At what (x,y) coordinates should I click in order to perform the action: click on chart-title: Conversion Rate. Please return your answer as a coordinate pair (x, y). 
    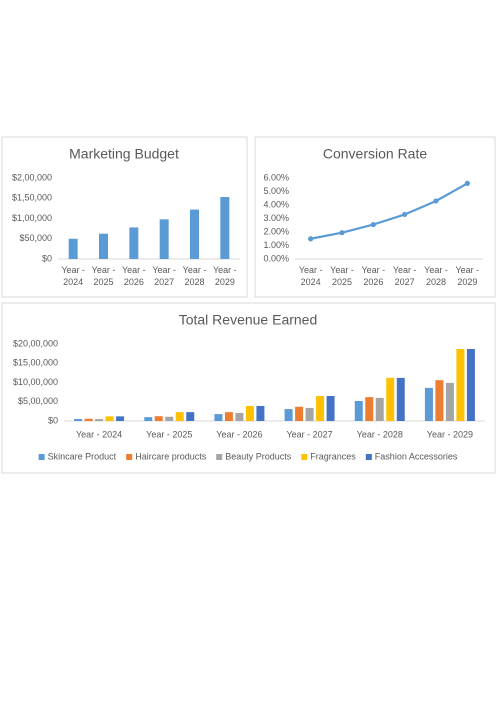
    Looking at the image, I should click on (375, 154).